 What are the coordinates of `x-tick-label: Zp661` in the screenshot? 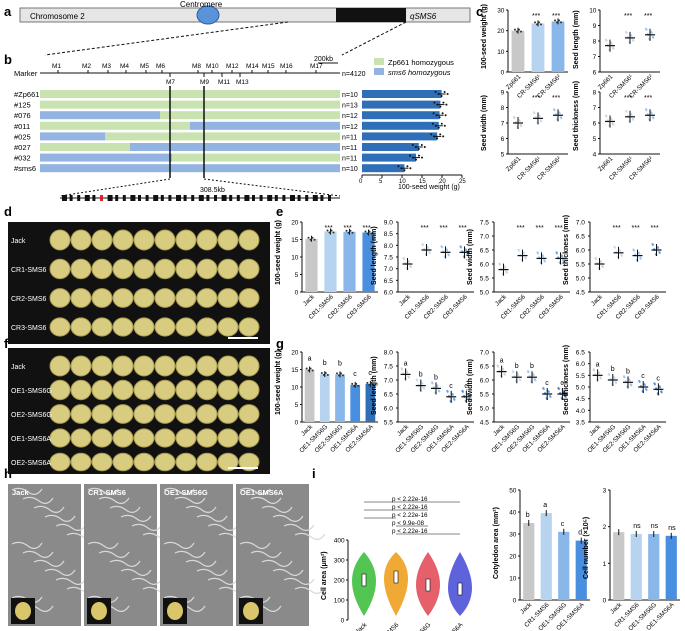 It's located at (606, 82).